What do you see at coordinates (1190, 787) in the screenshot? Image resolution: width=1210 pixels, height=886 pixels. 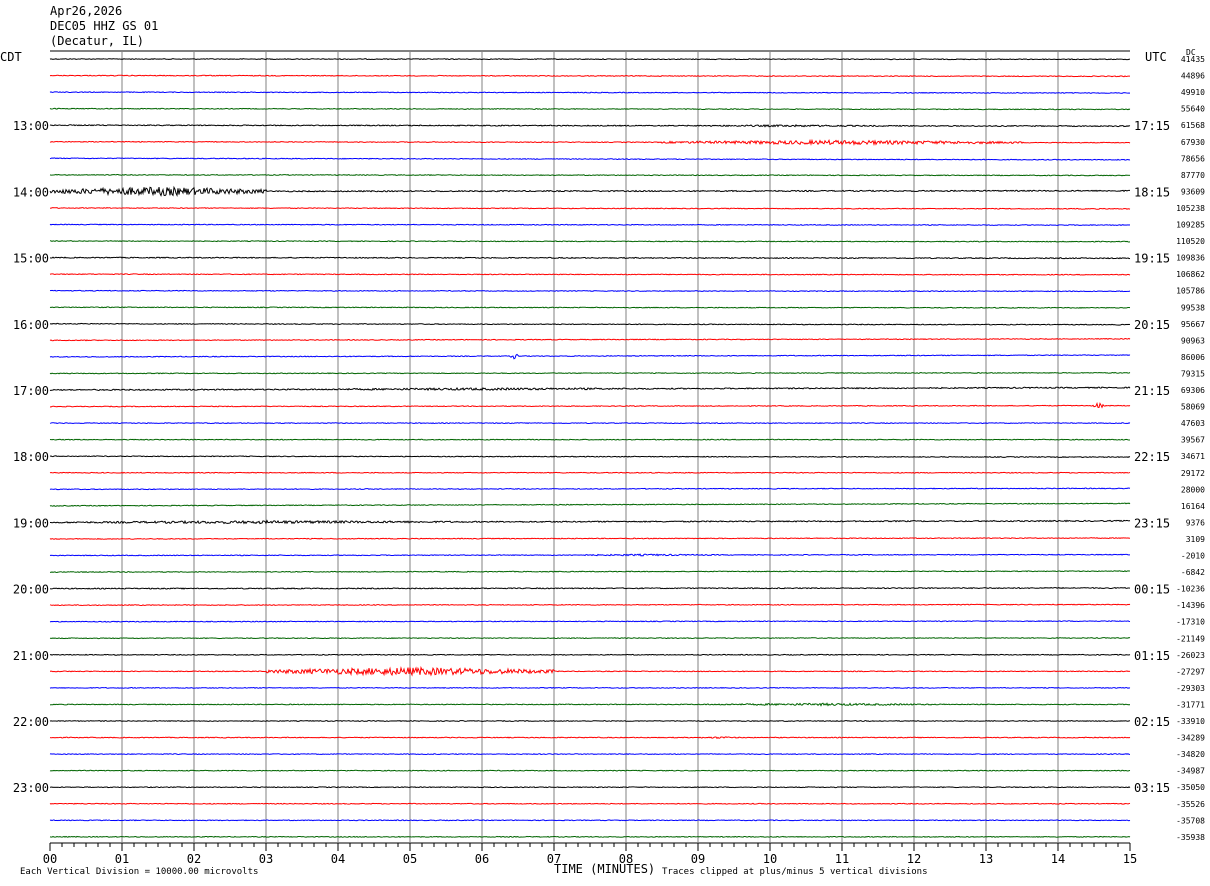 I see `dc-offset-label: -35050` at bounding box center [1190, 787].